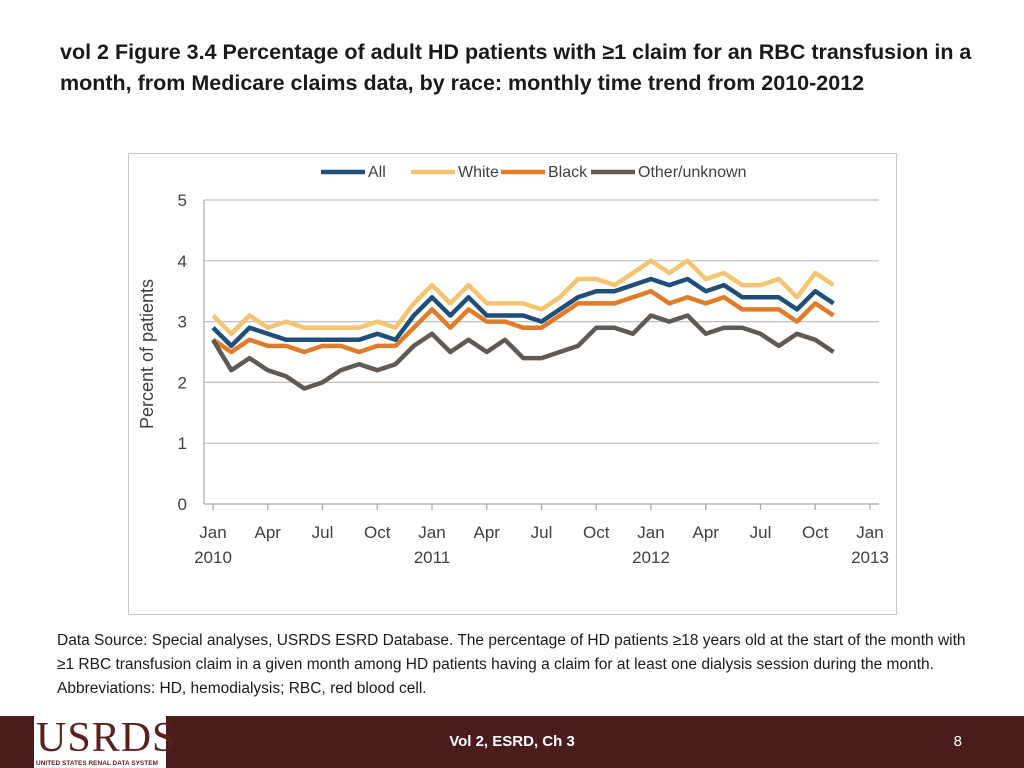 This screenshot has height=768, width=1024. Describe the element at coordinates (478, 172) in the screenshot. I see `legend-label: White` at that location.